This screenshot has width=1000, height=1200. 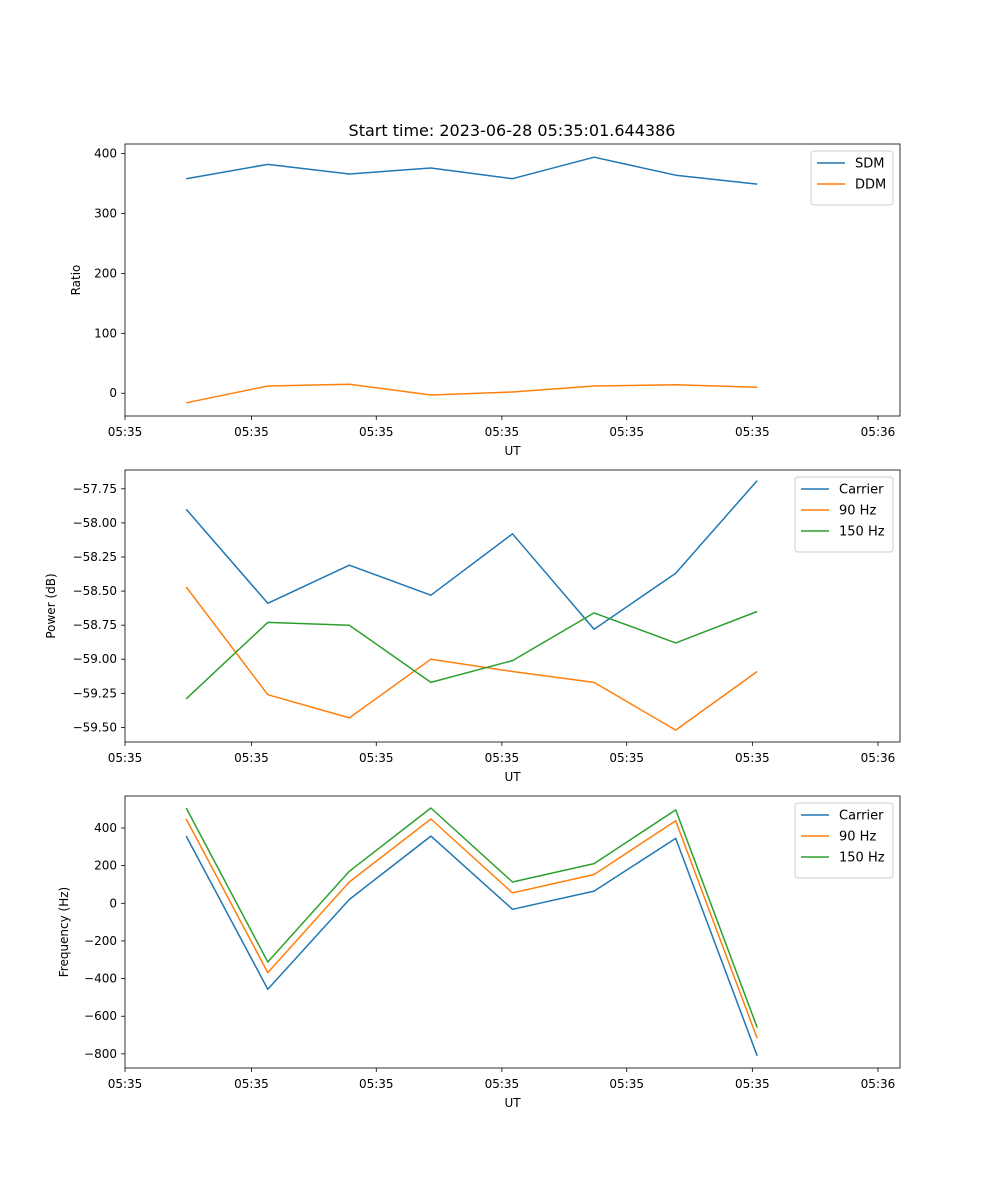 What do you see at coordinates (870, 185) in the screenshot?
I see `legend-label: DDM` at bounding box center [870, 185].